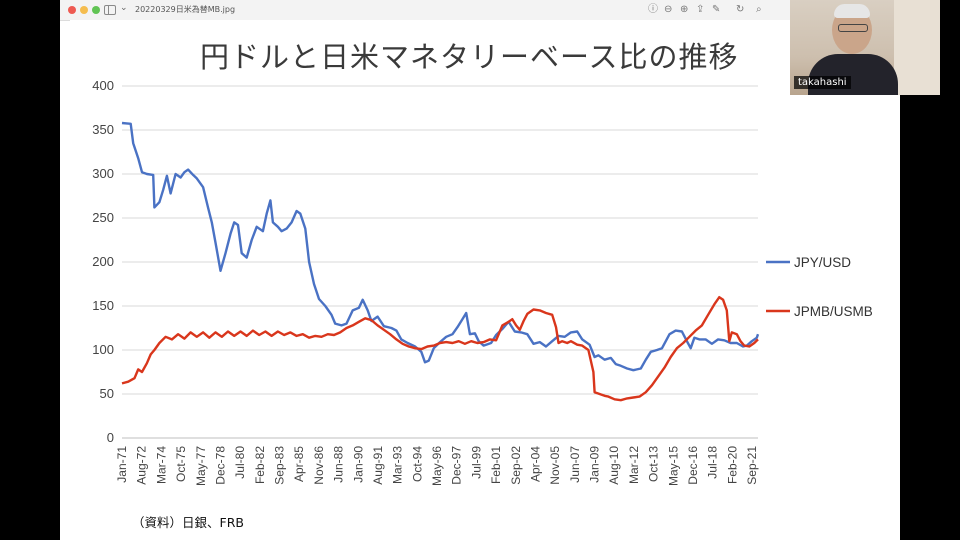 This screenshot has width=960, height=540. I want to click on y-tick-label: 350, so click(103, 129).